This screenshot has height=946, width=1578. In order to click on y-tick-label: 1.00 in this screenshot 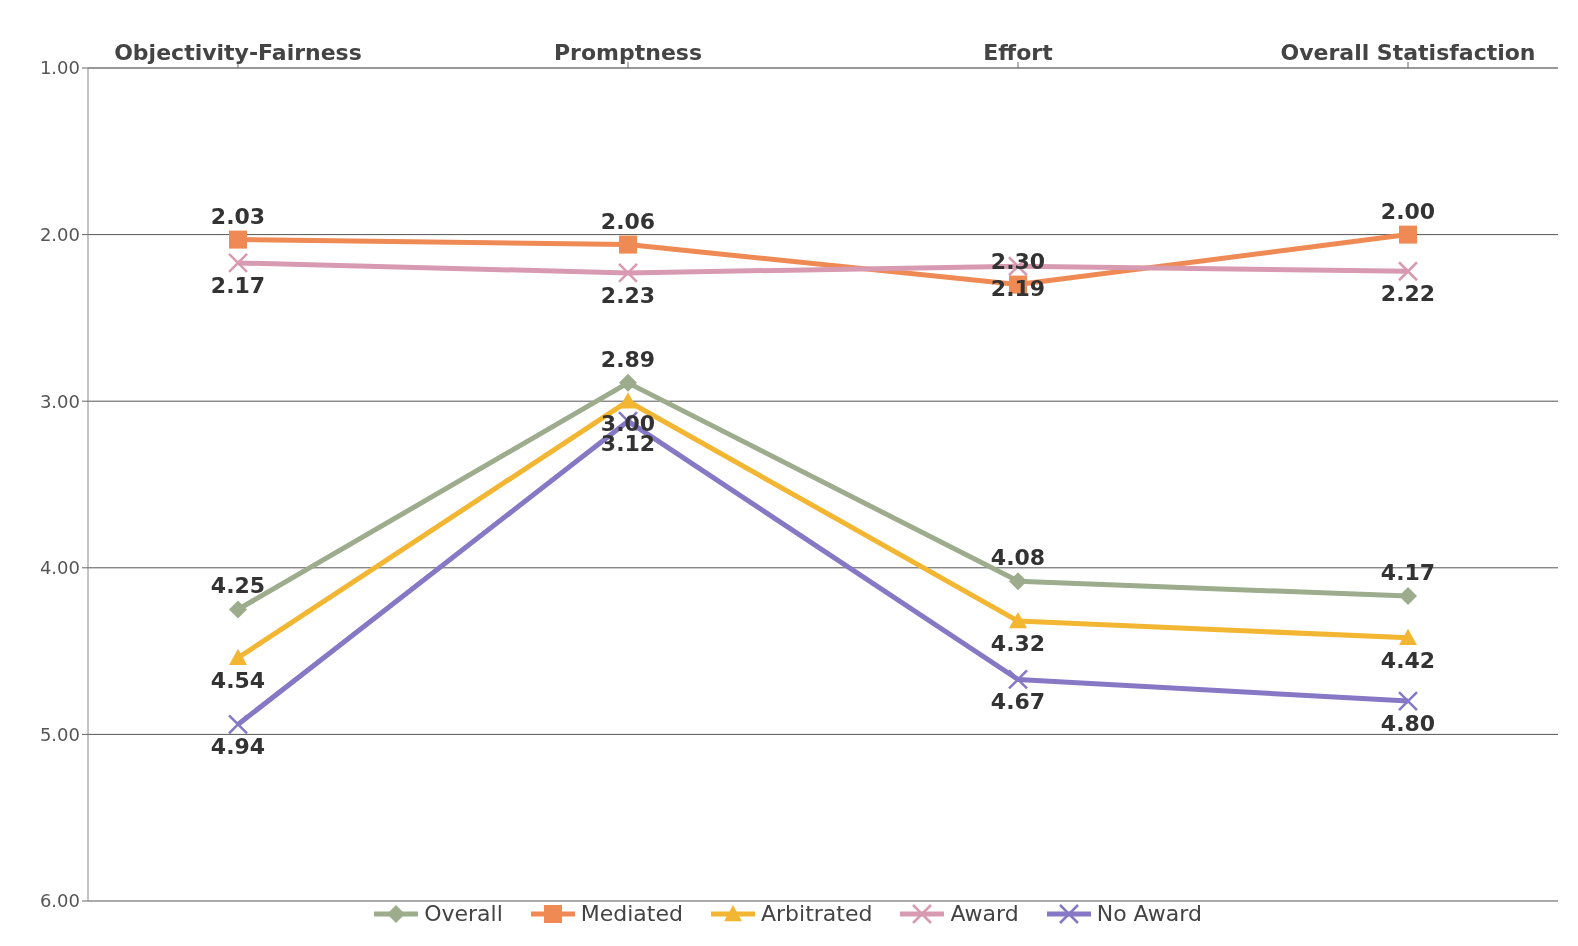, I will do `click(59, 68)`.